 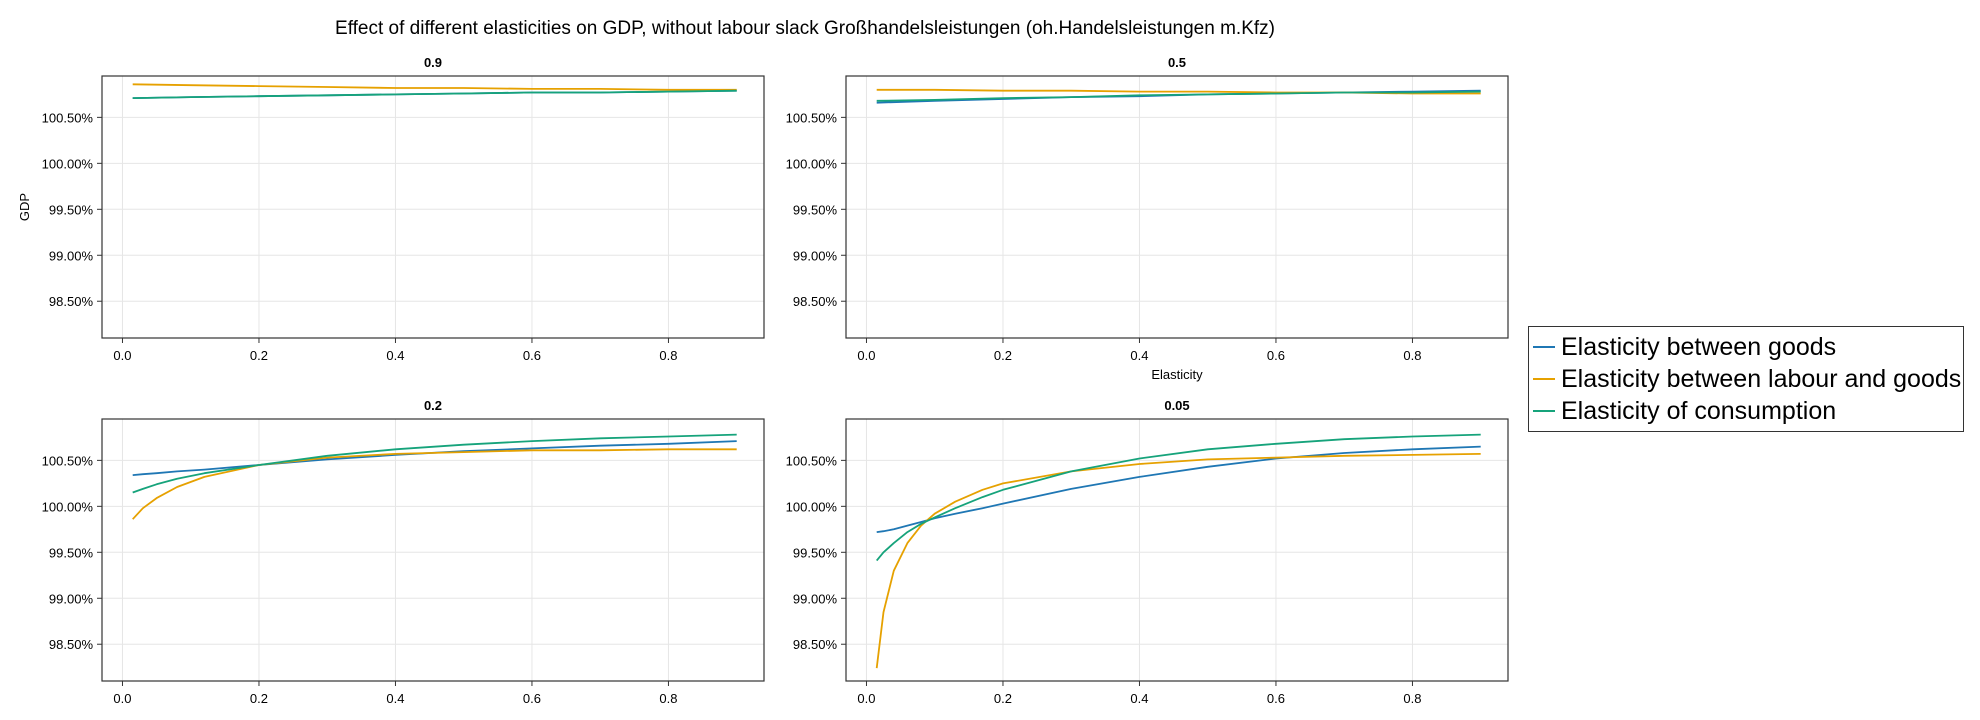 I want to click on panel-title: 0.2, so click(x=433, y=405).